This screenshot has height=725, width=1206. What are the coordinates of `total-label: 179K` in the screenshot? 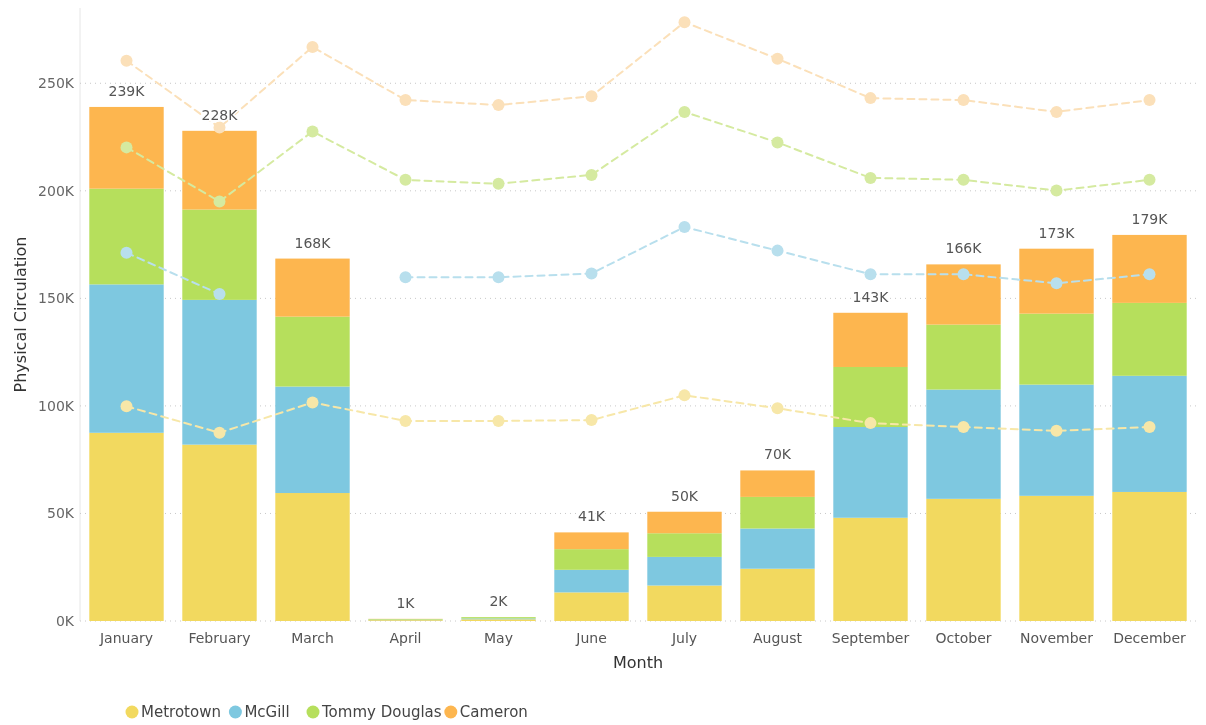 It's located at (1150, 218).